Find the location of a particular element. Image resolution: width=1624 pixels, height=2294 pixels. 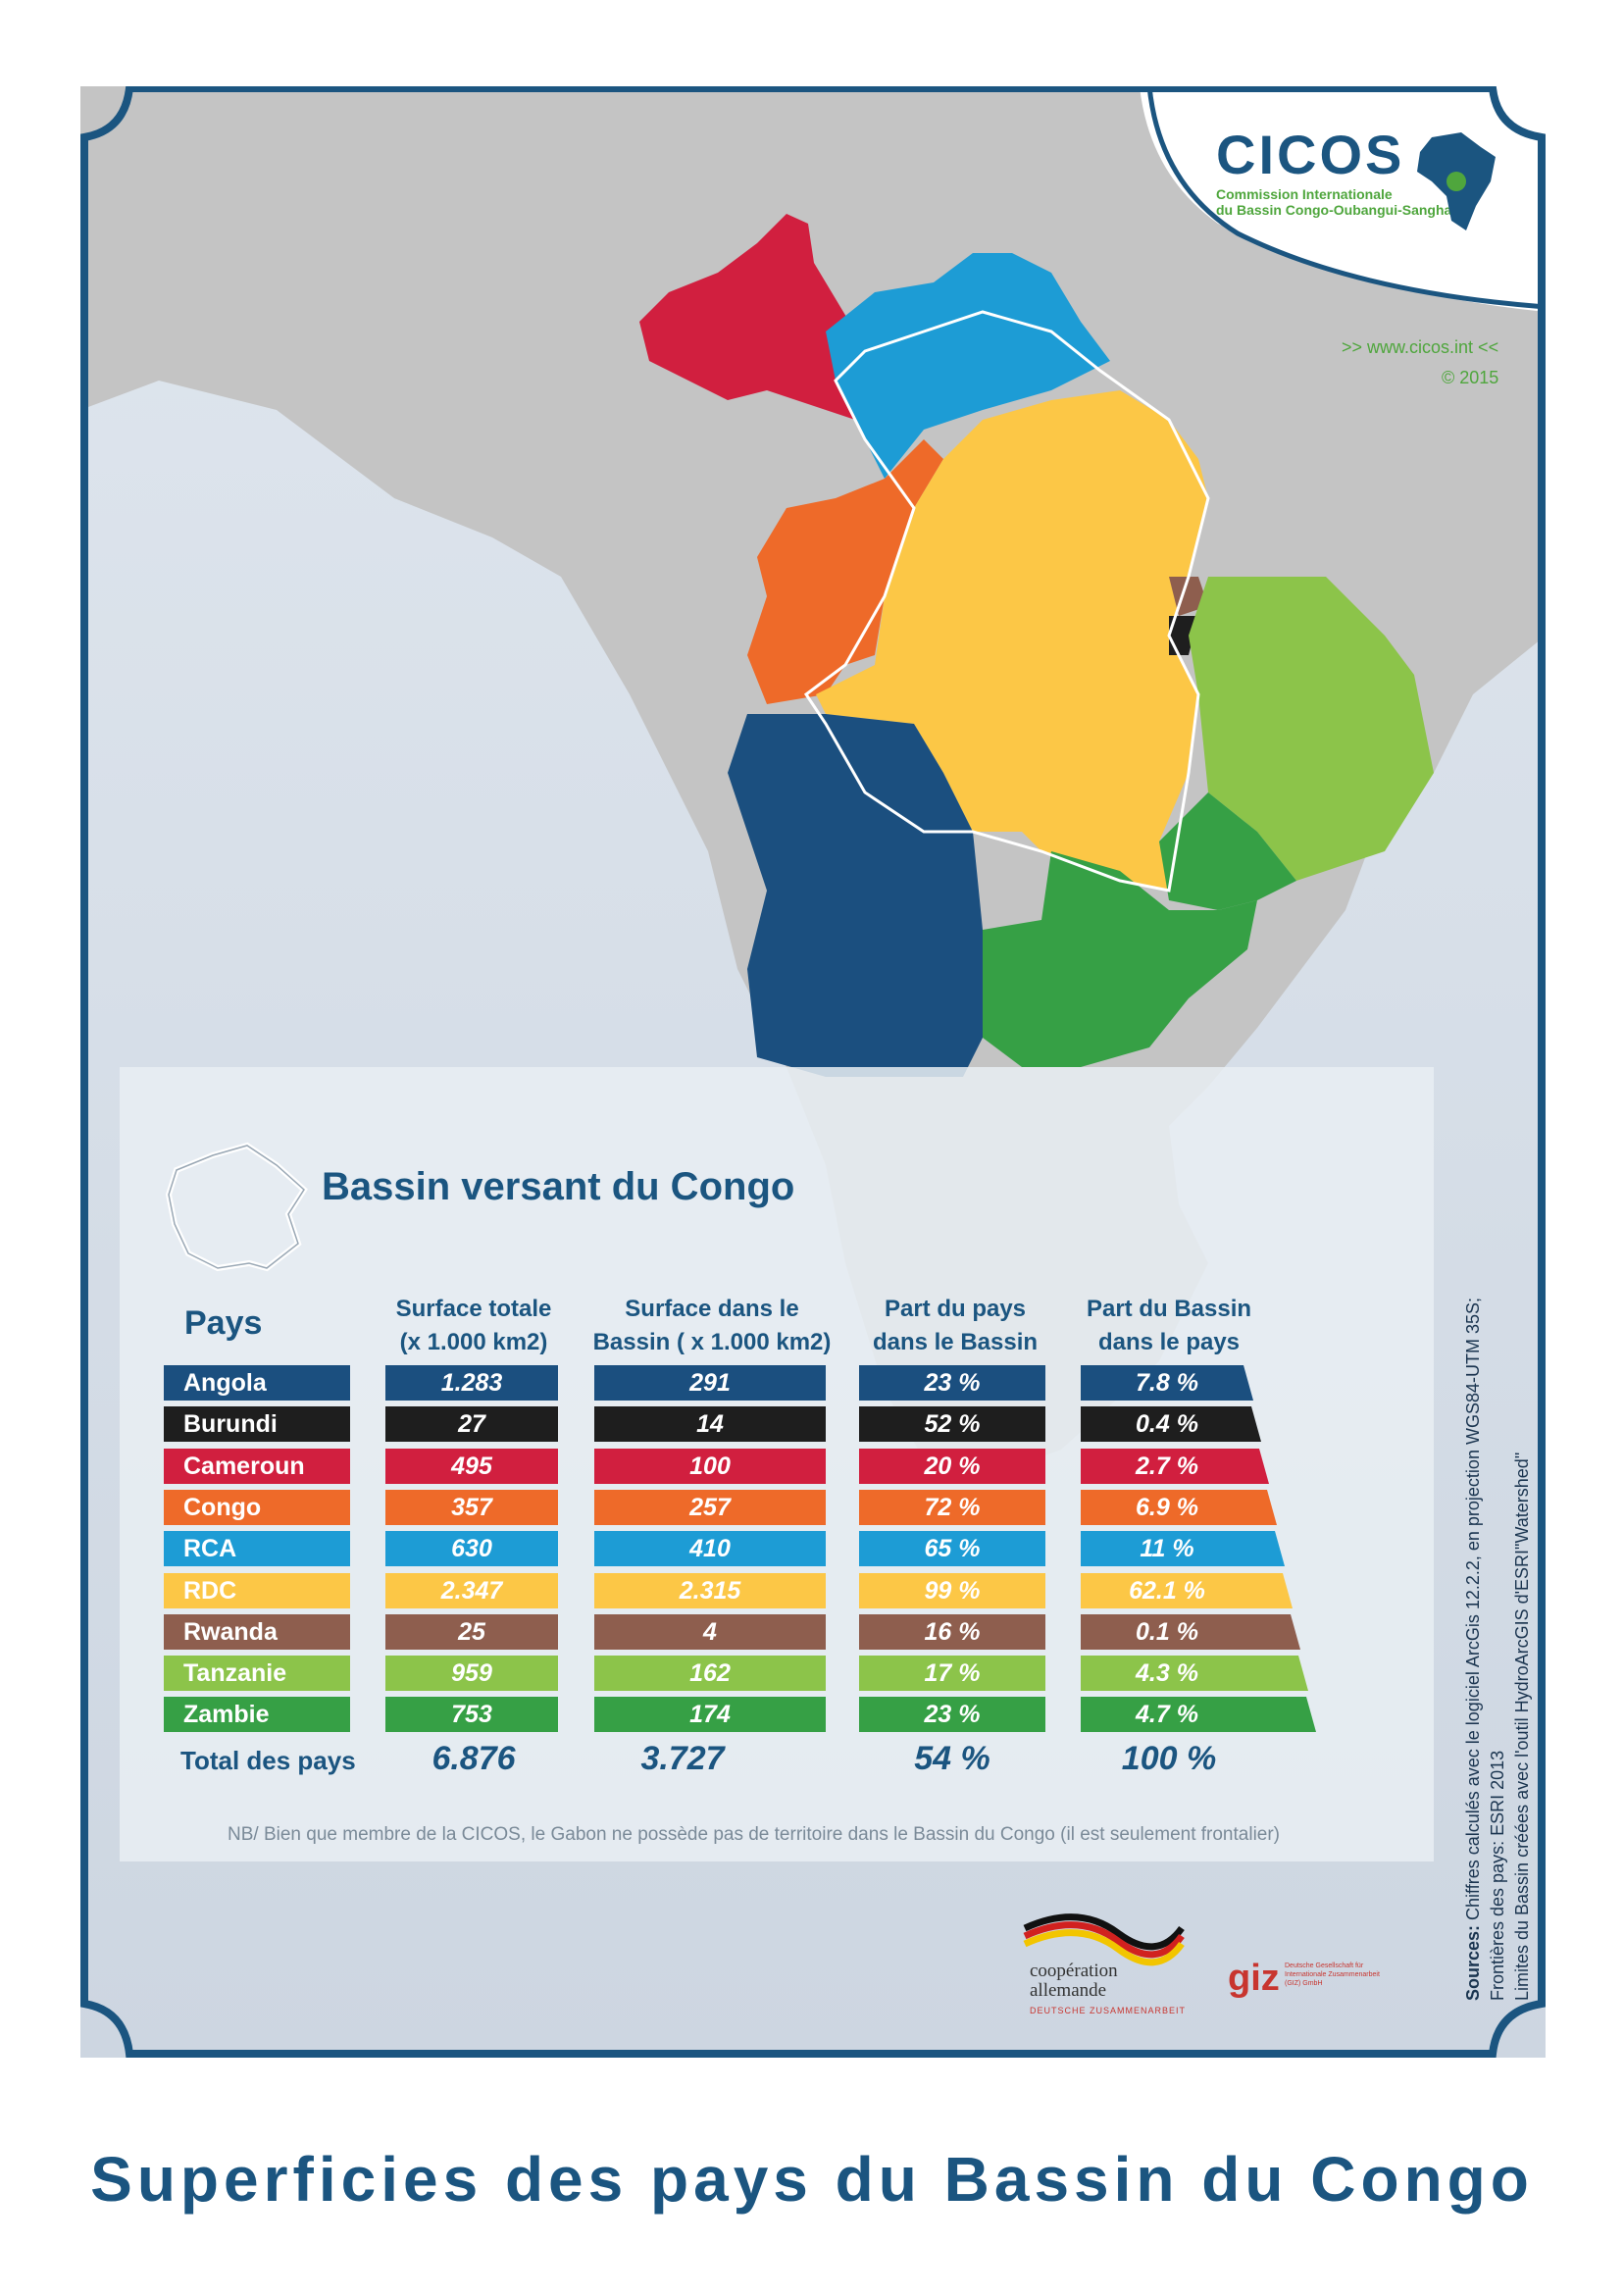

map-zambie is located at coordinates (1120, 959).